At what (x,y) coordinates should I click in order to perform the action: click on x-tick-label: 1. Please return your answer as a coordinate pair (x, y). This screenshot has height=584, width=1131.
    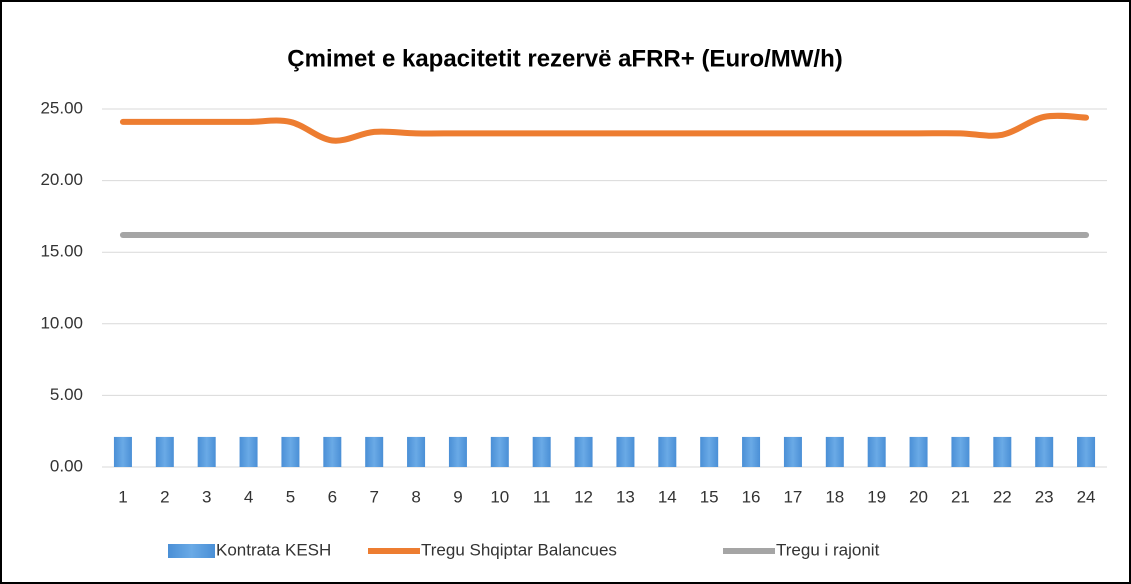
    Looking at the image, I should click on (122, 496).